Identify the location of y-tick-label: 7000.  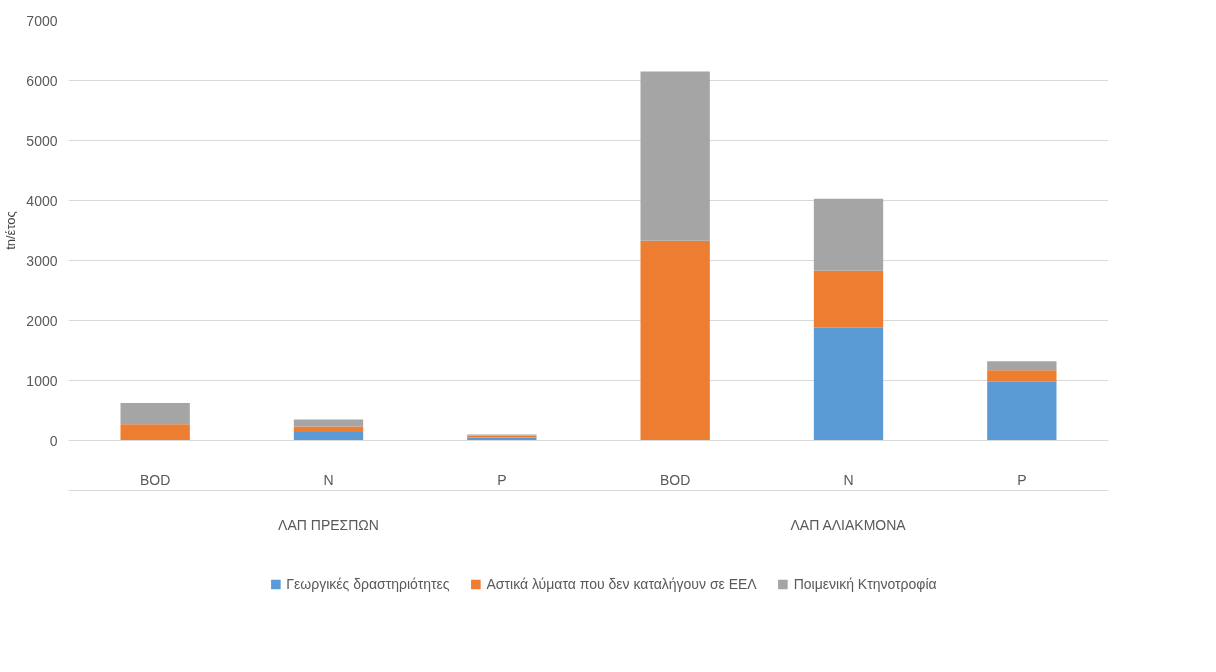
(42, 20).